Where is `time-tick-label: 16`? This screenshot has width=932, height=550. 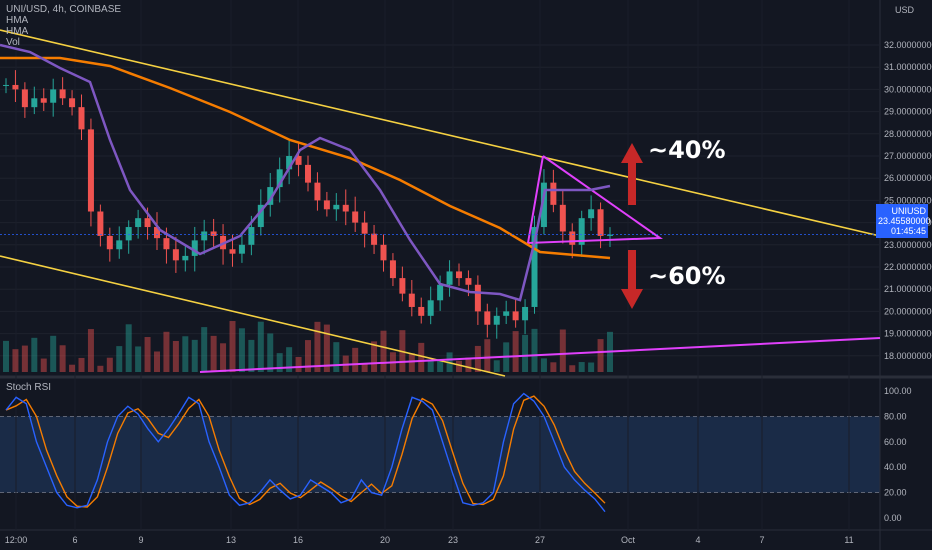
time-tick-label: 16 is located at coordinates (298, 540).